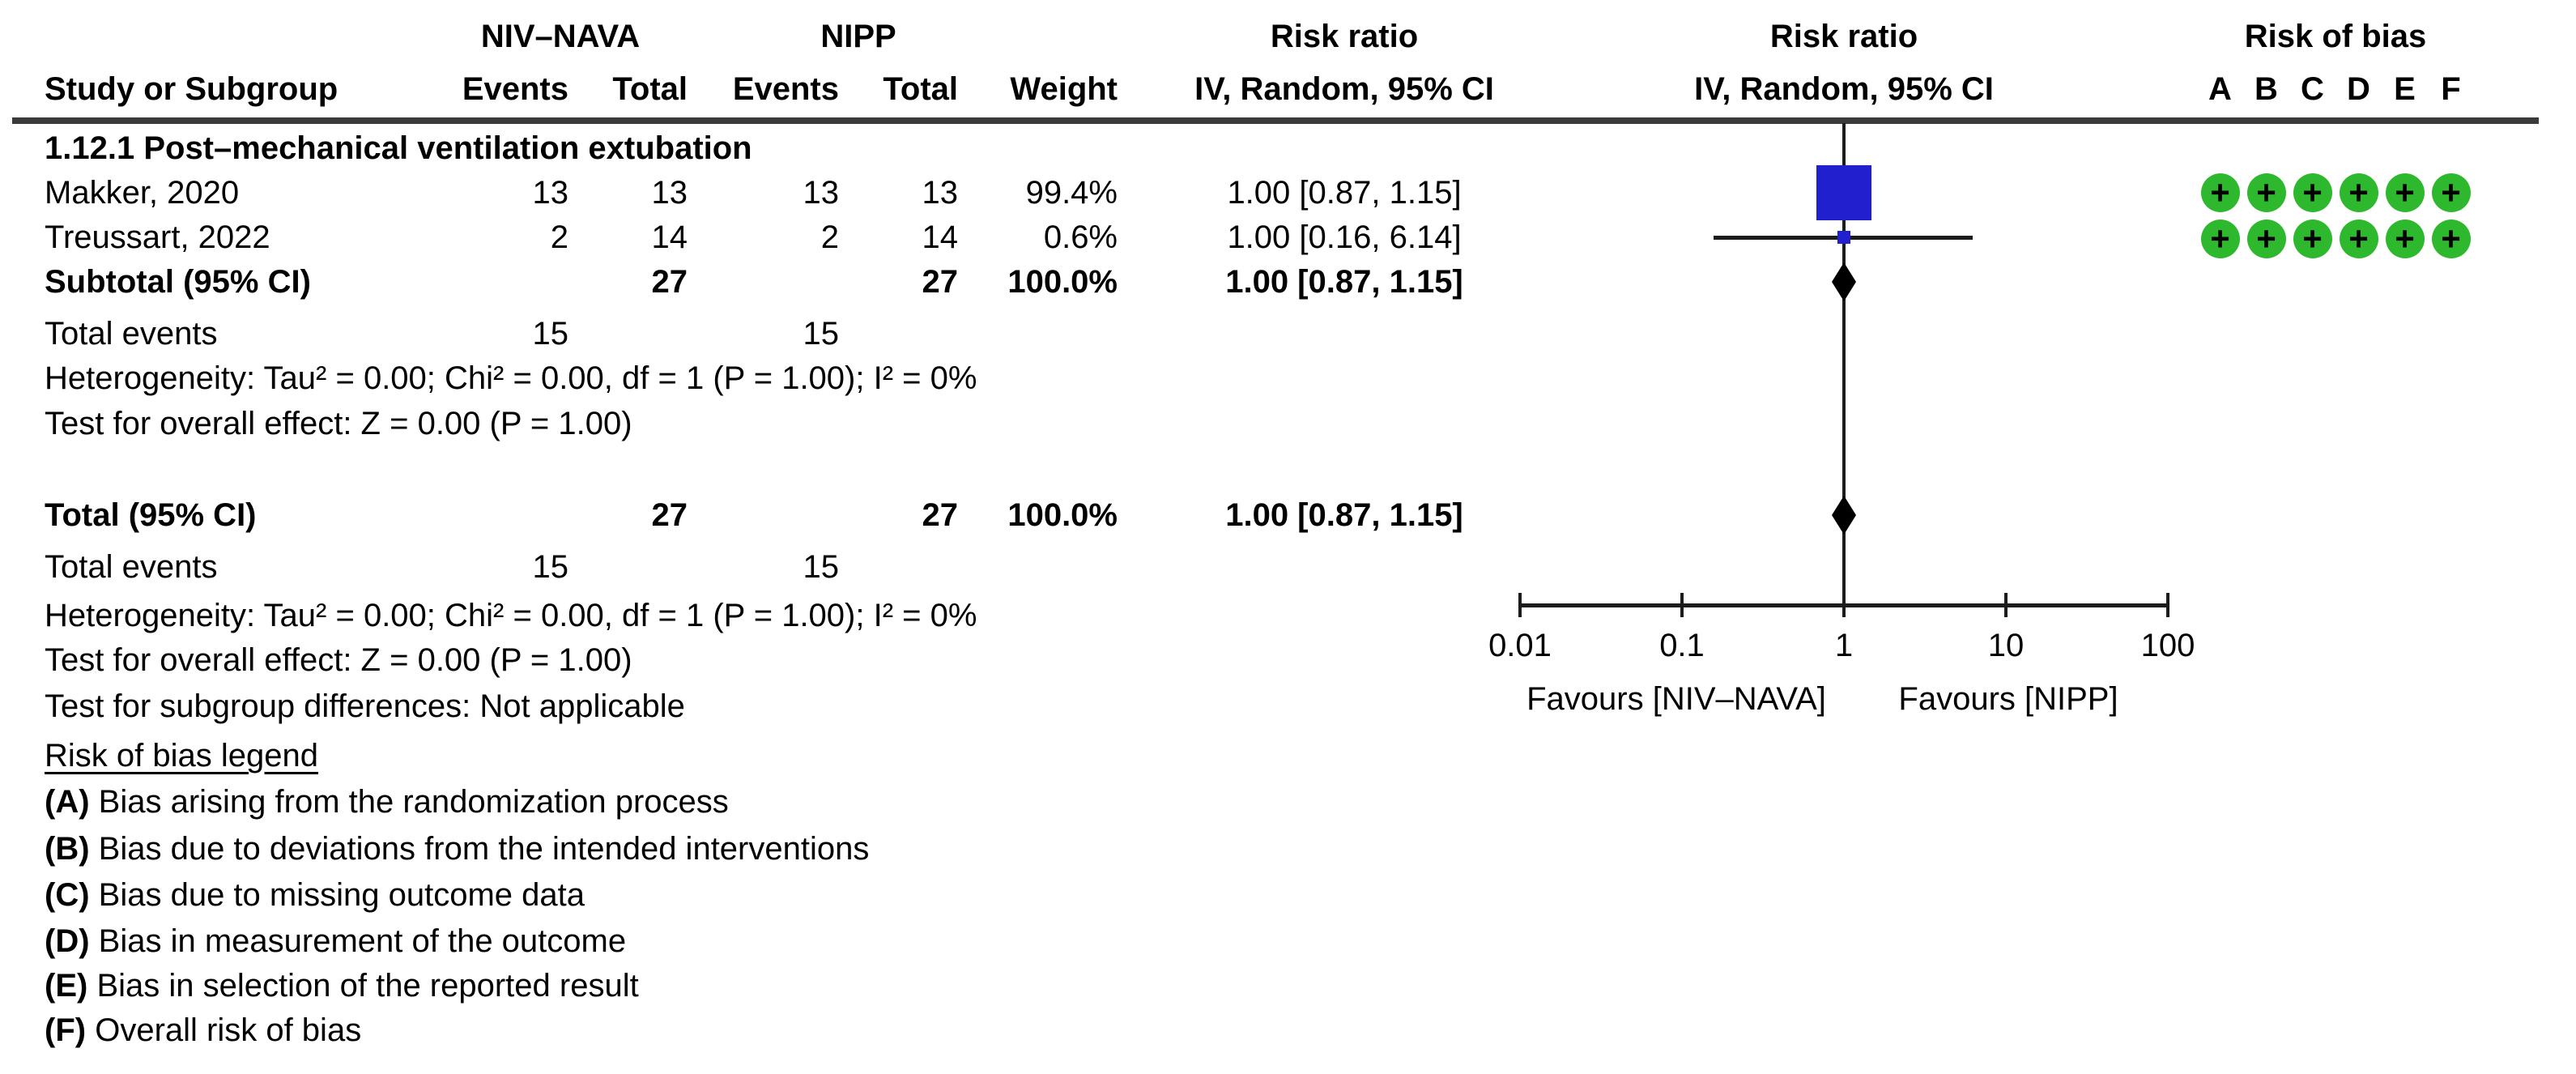 The width and height of the screenshot is (2576, 1074). I want to click on rob-legend-key: (E), so click(66, 986).